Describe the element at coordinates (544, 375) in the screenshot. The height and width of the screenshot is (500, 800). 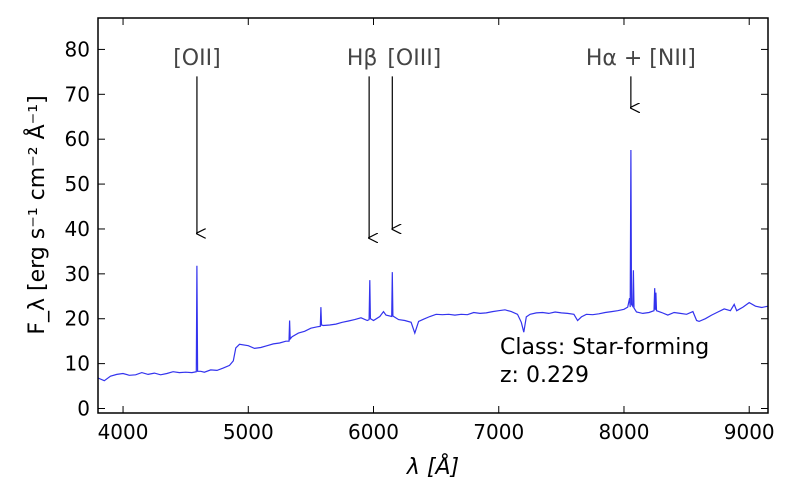
I see `redshift-info-text: z: 0.229` at that location.